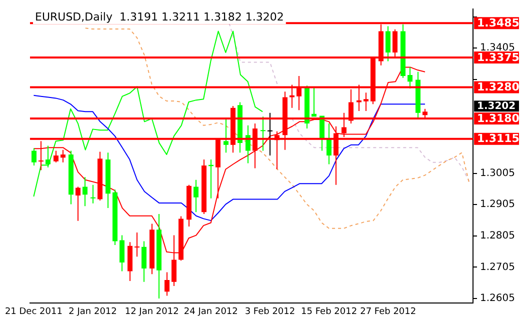  I want to click on ref-line-label: 1.3280, so click(498, 87).